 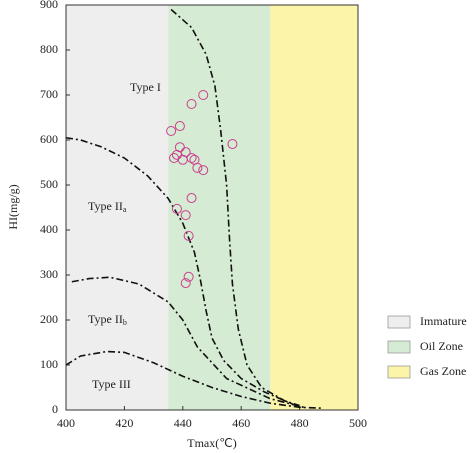 I want to click on y-tick-label: 200, so click(x=49, y=319).